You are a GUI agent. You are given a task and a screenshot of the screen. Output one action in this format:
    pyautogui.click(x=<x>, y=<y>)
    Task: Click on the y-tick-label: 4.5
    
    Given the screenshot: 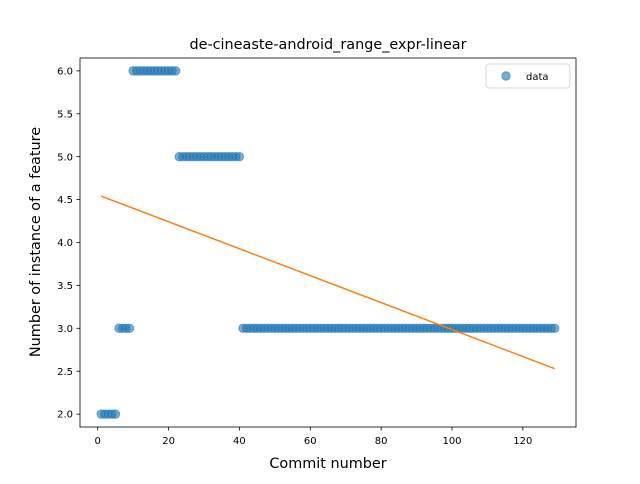 What is the action you would take?
    pyautogui.click(x=65, y=200)
    